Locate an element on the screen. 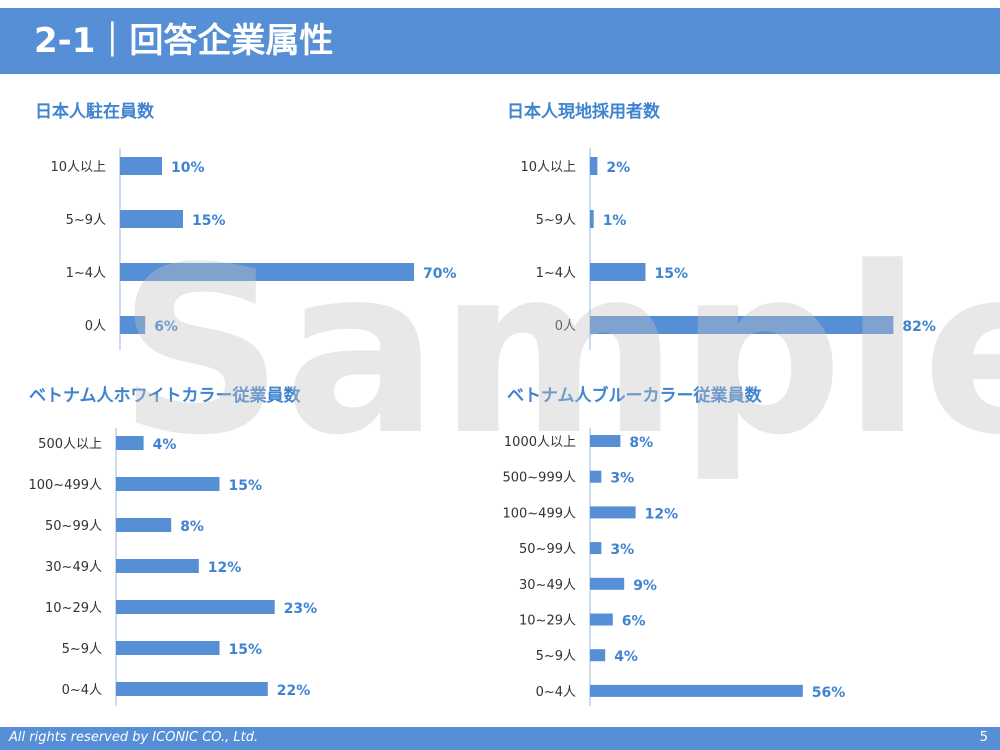 The height and width of the screenshot is (750, 1000). data-label: 9% is located at coordinates (645, 586).